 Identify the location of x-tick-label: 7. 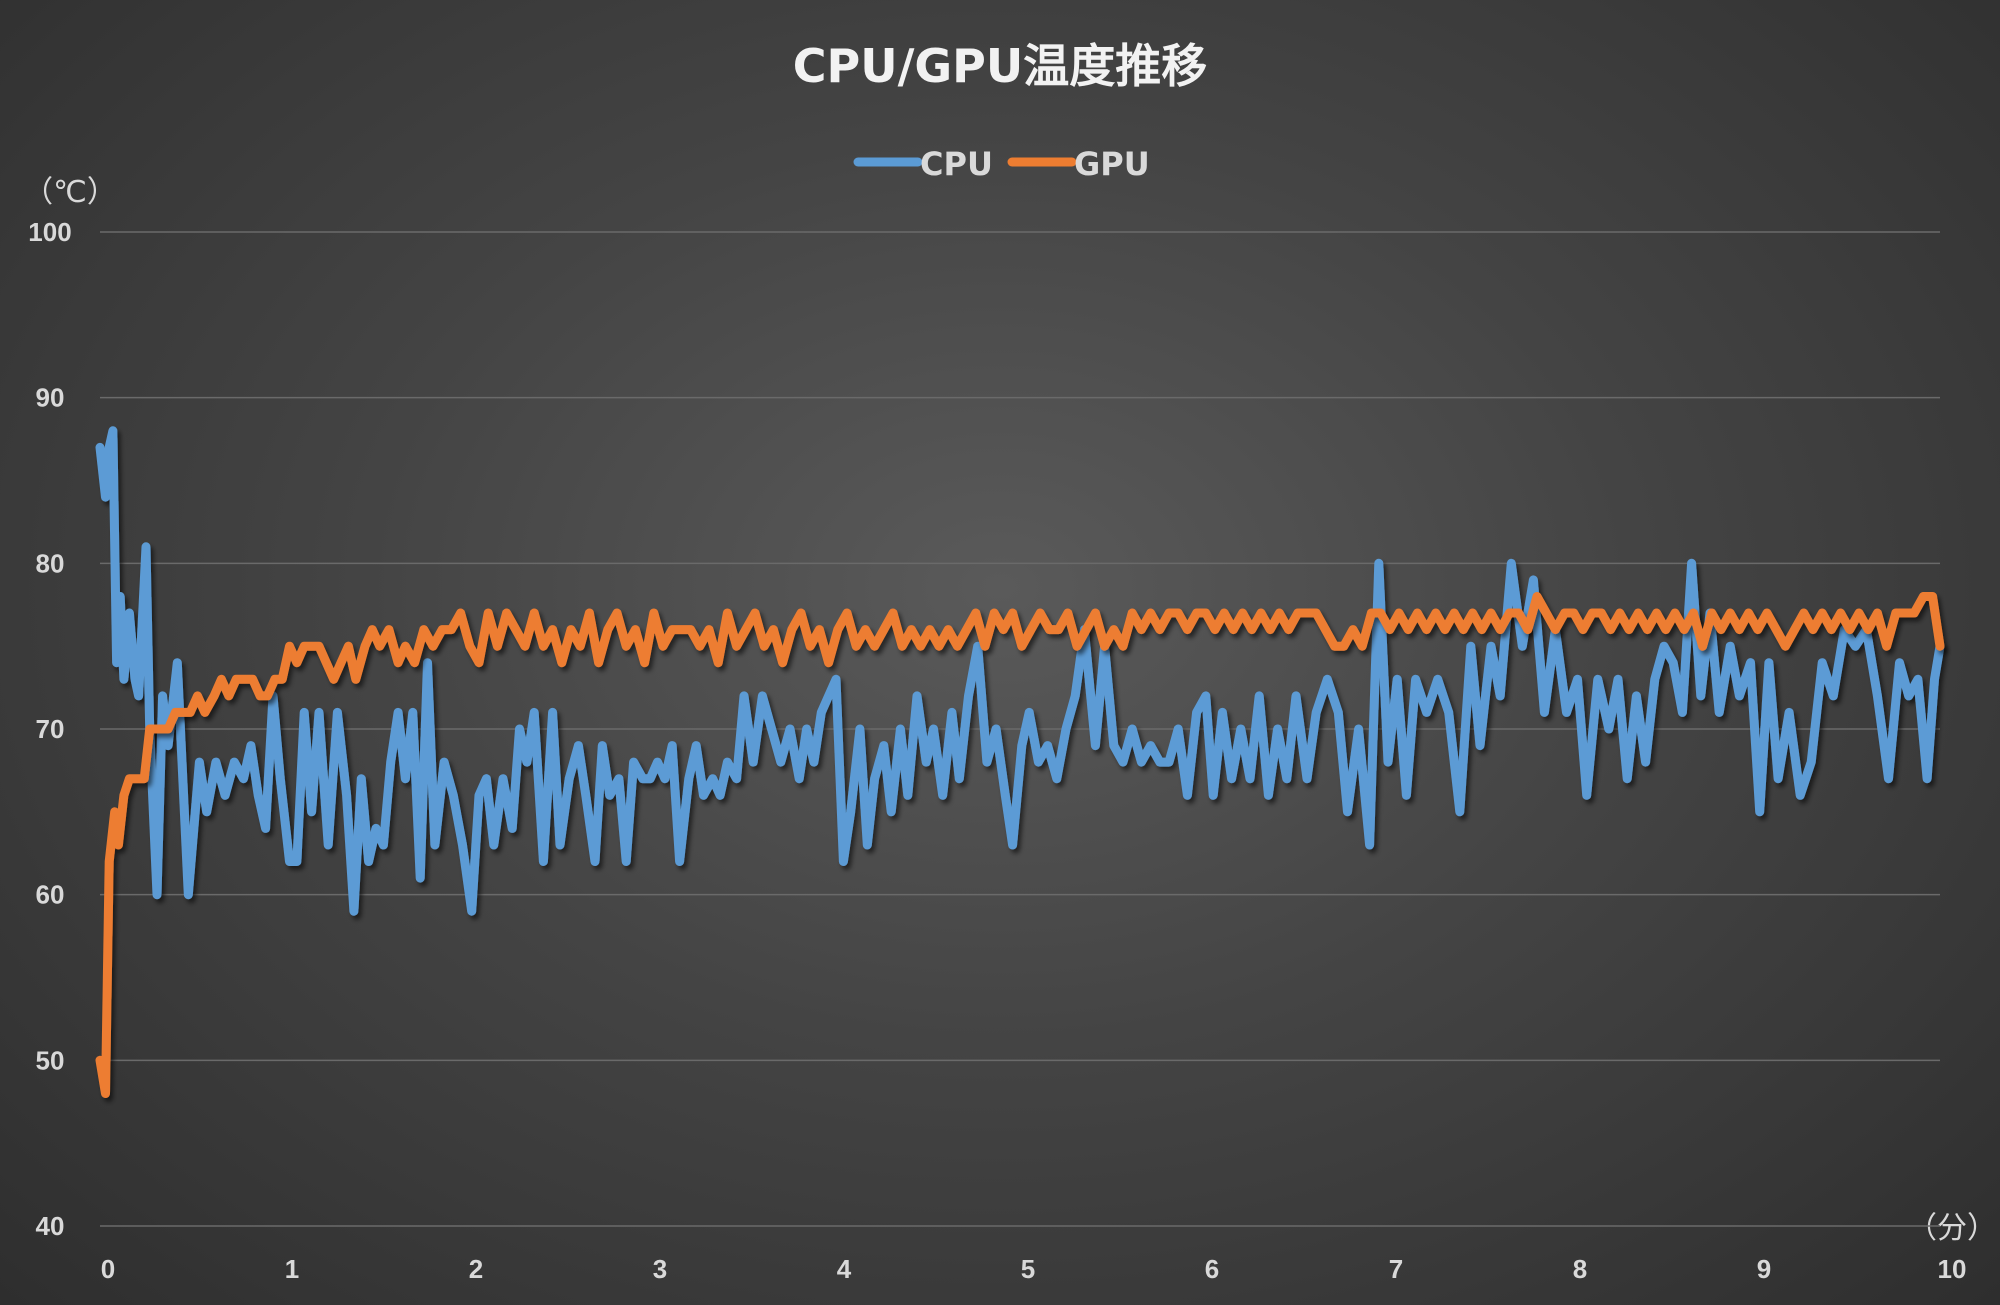
(1396, 1269).